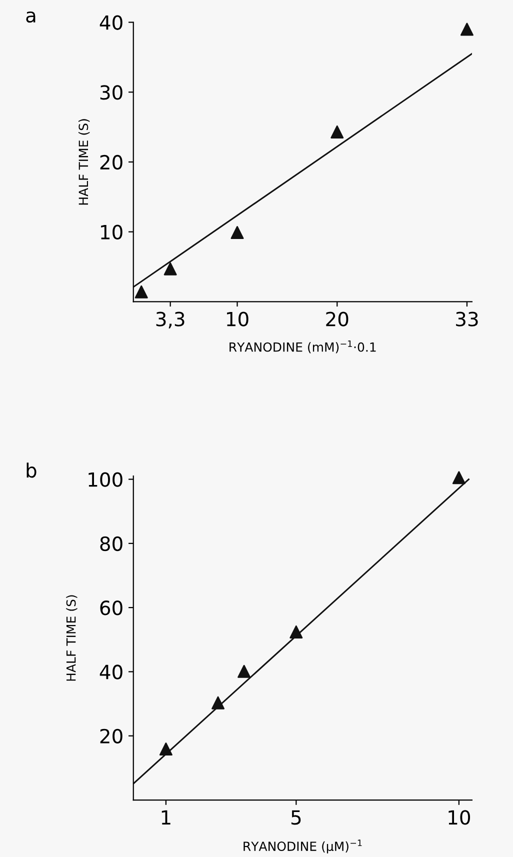  I want to click on y-tick-label: 60, so click(111, 608).